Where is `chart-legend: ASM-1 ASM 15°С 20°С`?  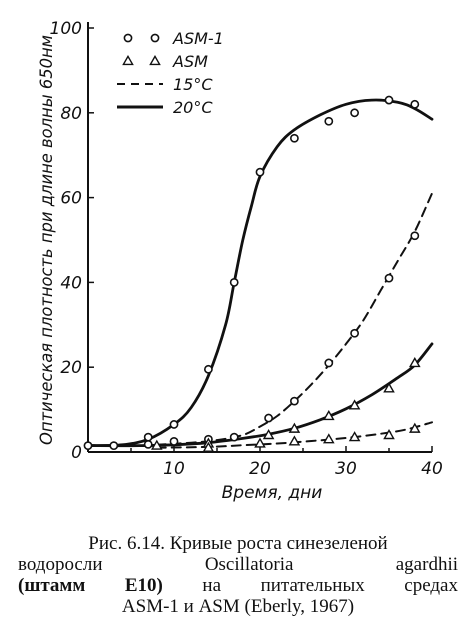 chart-legend: ASM-1 ASM 15°С 20°С is located at coordinates (170, 73).